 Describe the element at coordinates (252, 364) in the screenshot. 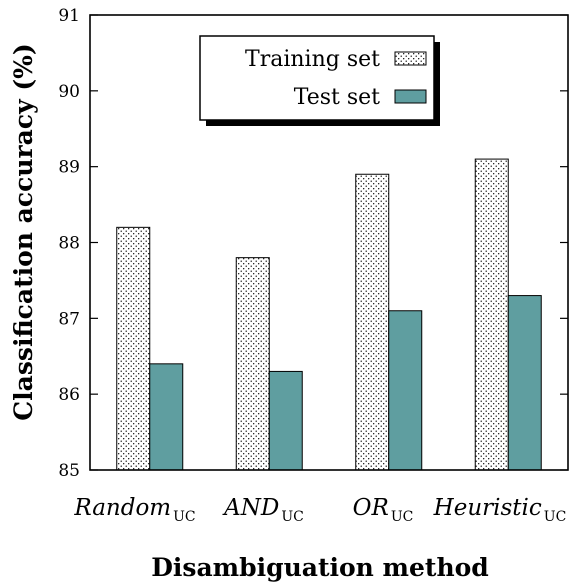

I see `bar-training-and` at that location.